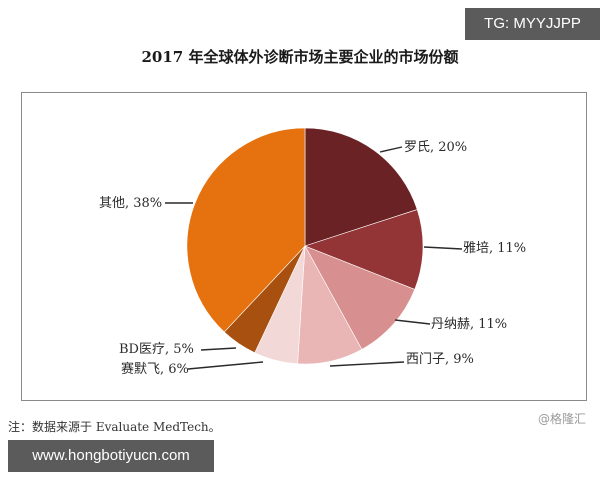 The width and height of the screenshot is (600, 480). What do you see at coordinates (156, 349) in the screenshot?
I see `label-bd: BD医疗, 5%` at bounding box center [156, 349].